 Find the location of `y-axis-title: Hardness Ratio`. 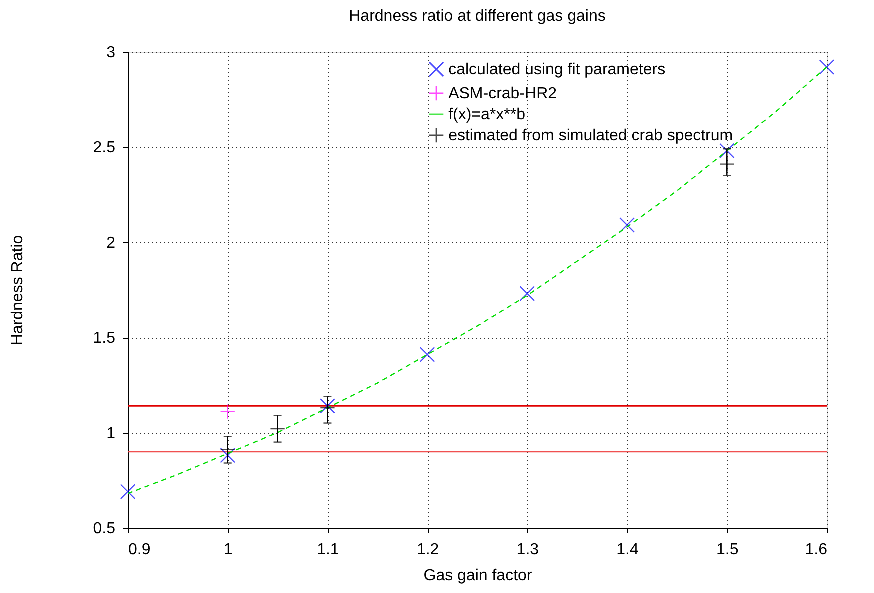

y-axis-title: Hardness Ratio is located at coordinates (17, 290).